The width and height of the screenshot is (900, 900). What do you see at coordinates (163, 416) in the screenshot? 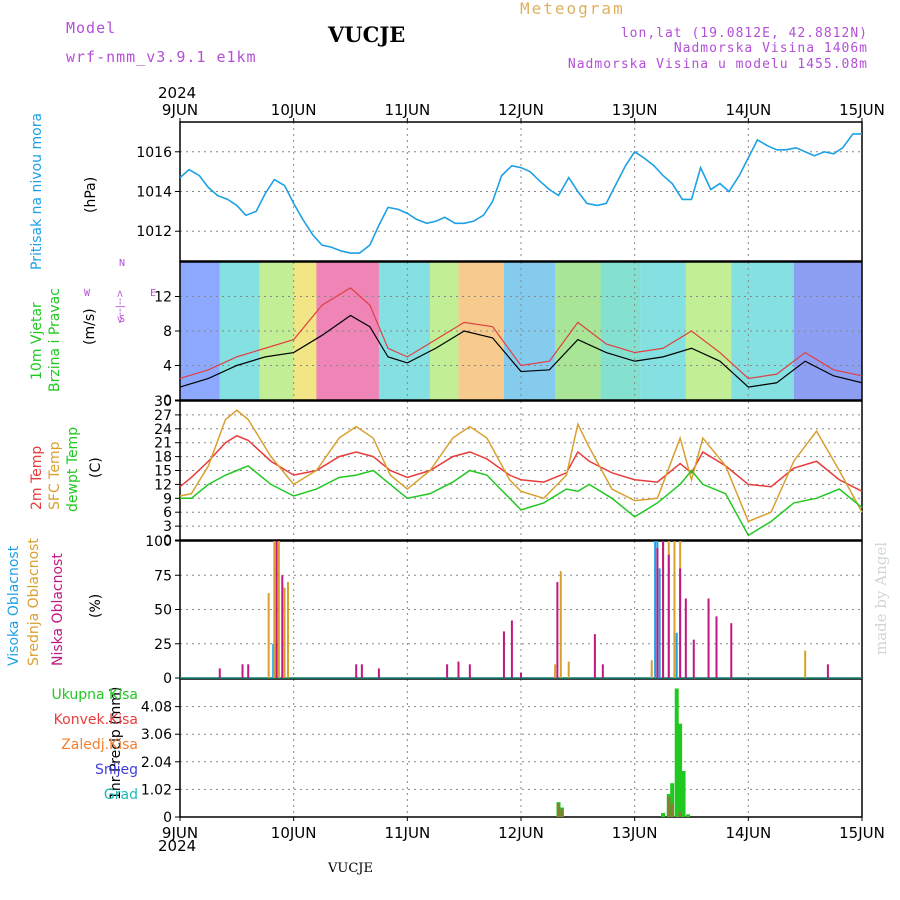
I see `y-tick-label: 27` at bounding box center [163, 416].